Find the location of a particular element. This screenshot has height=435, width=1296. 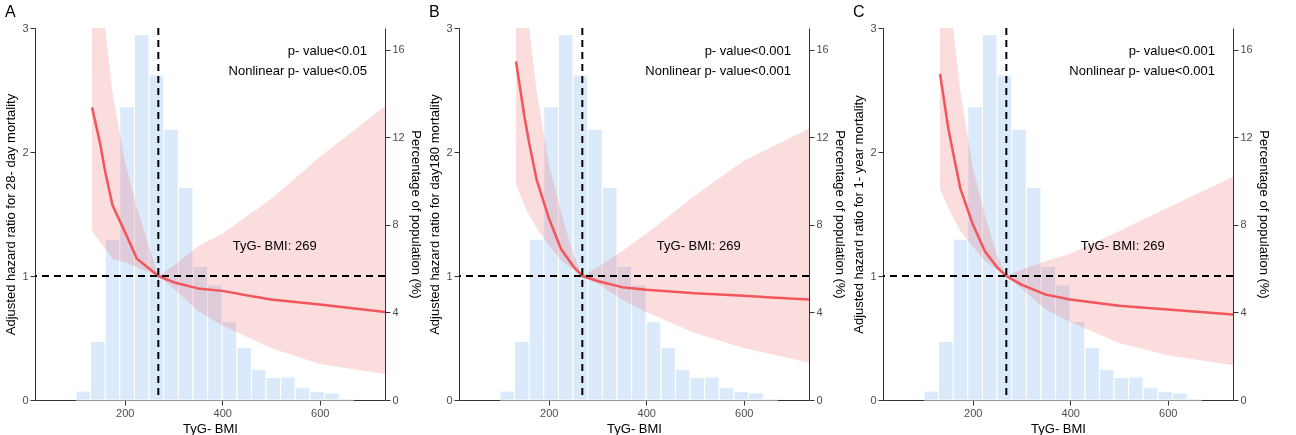

chart-title: B is located at coordinates (434, 11).